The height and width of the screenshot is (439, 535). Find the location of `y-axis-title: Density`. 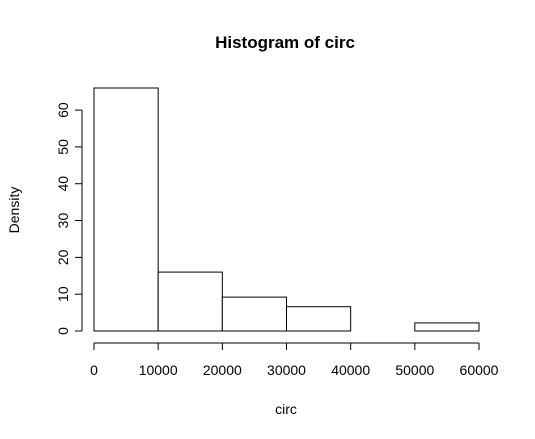

y-axis-title: Density is located at coordinates (14, 210).